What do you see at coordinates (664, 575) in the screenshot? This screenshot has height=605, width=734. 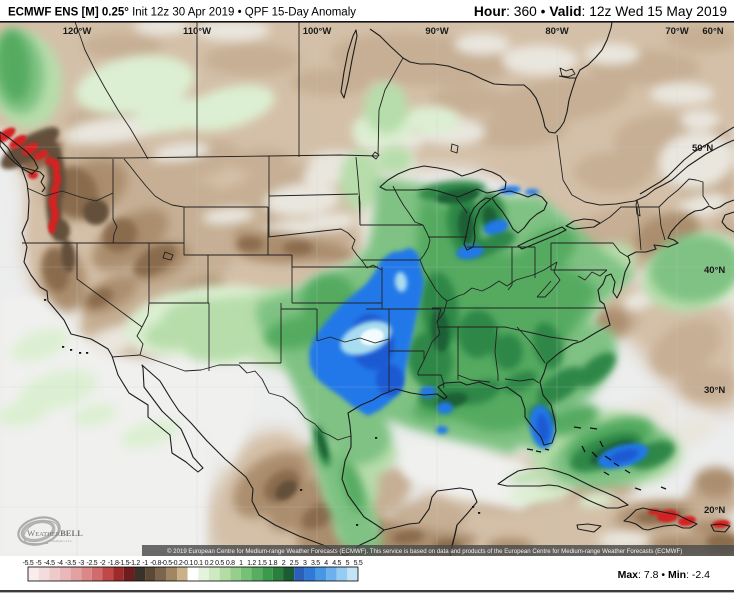 I see `svg-text: Max: 7.8 • Min: -2.4` at bounding box center [664, 575].